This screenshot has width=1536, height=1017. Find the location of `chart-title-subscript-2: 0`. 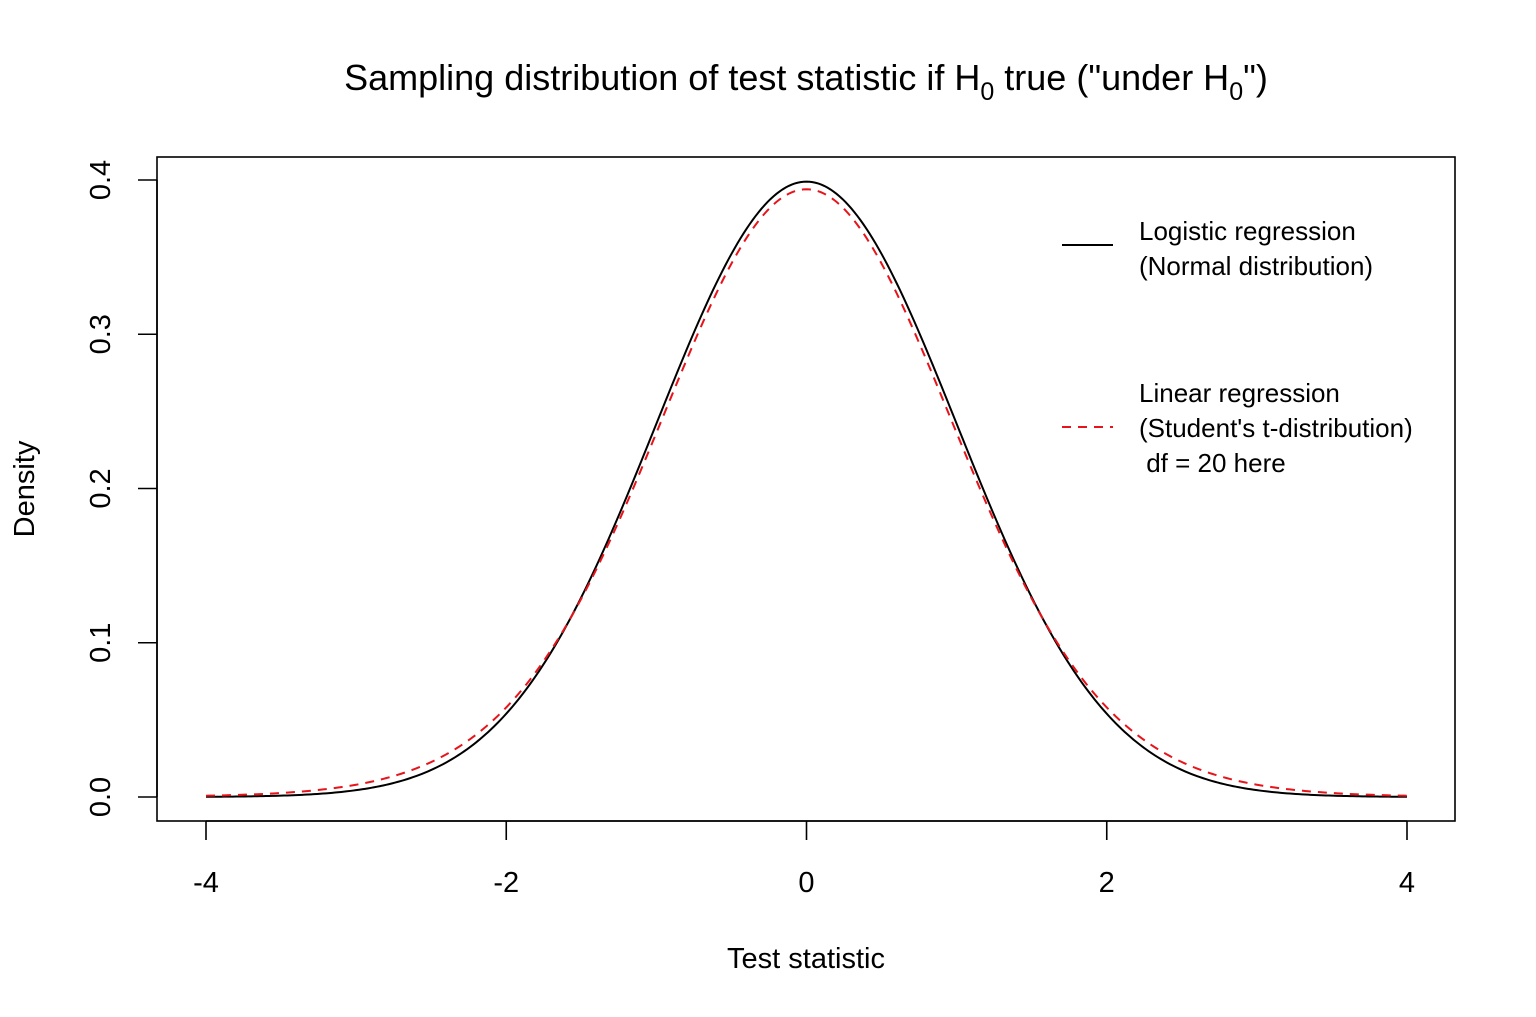

chart-title-subscript-2: 0 is located at coordinates (1236, 92).